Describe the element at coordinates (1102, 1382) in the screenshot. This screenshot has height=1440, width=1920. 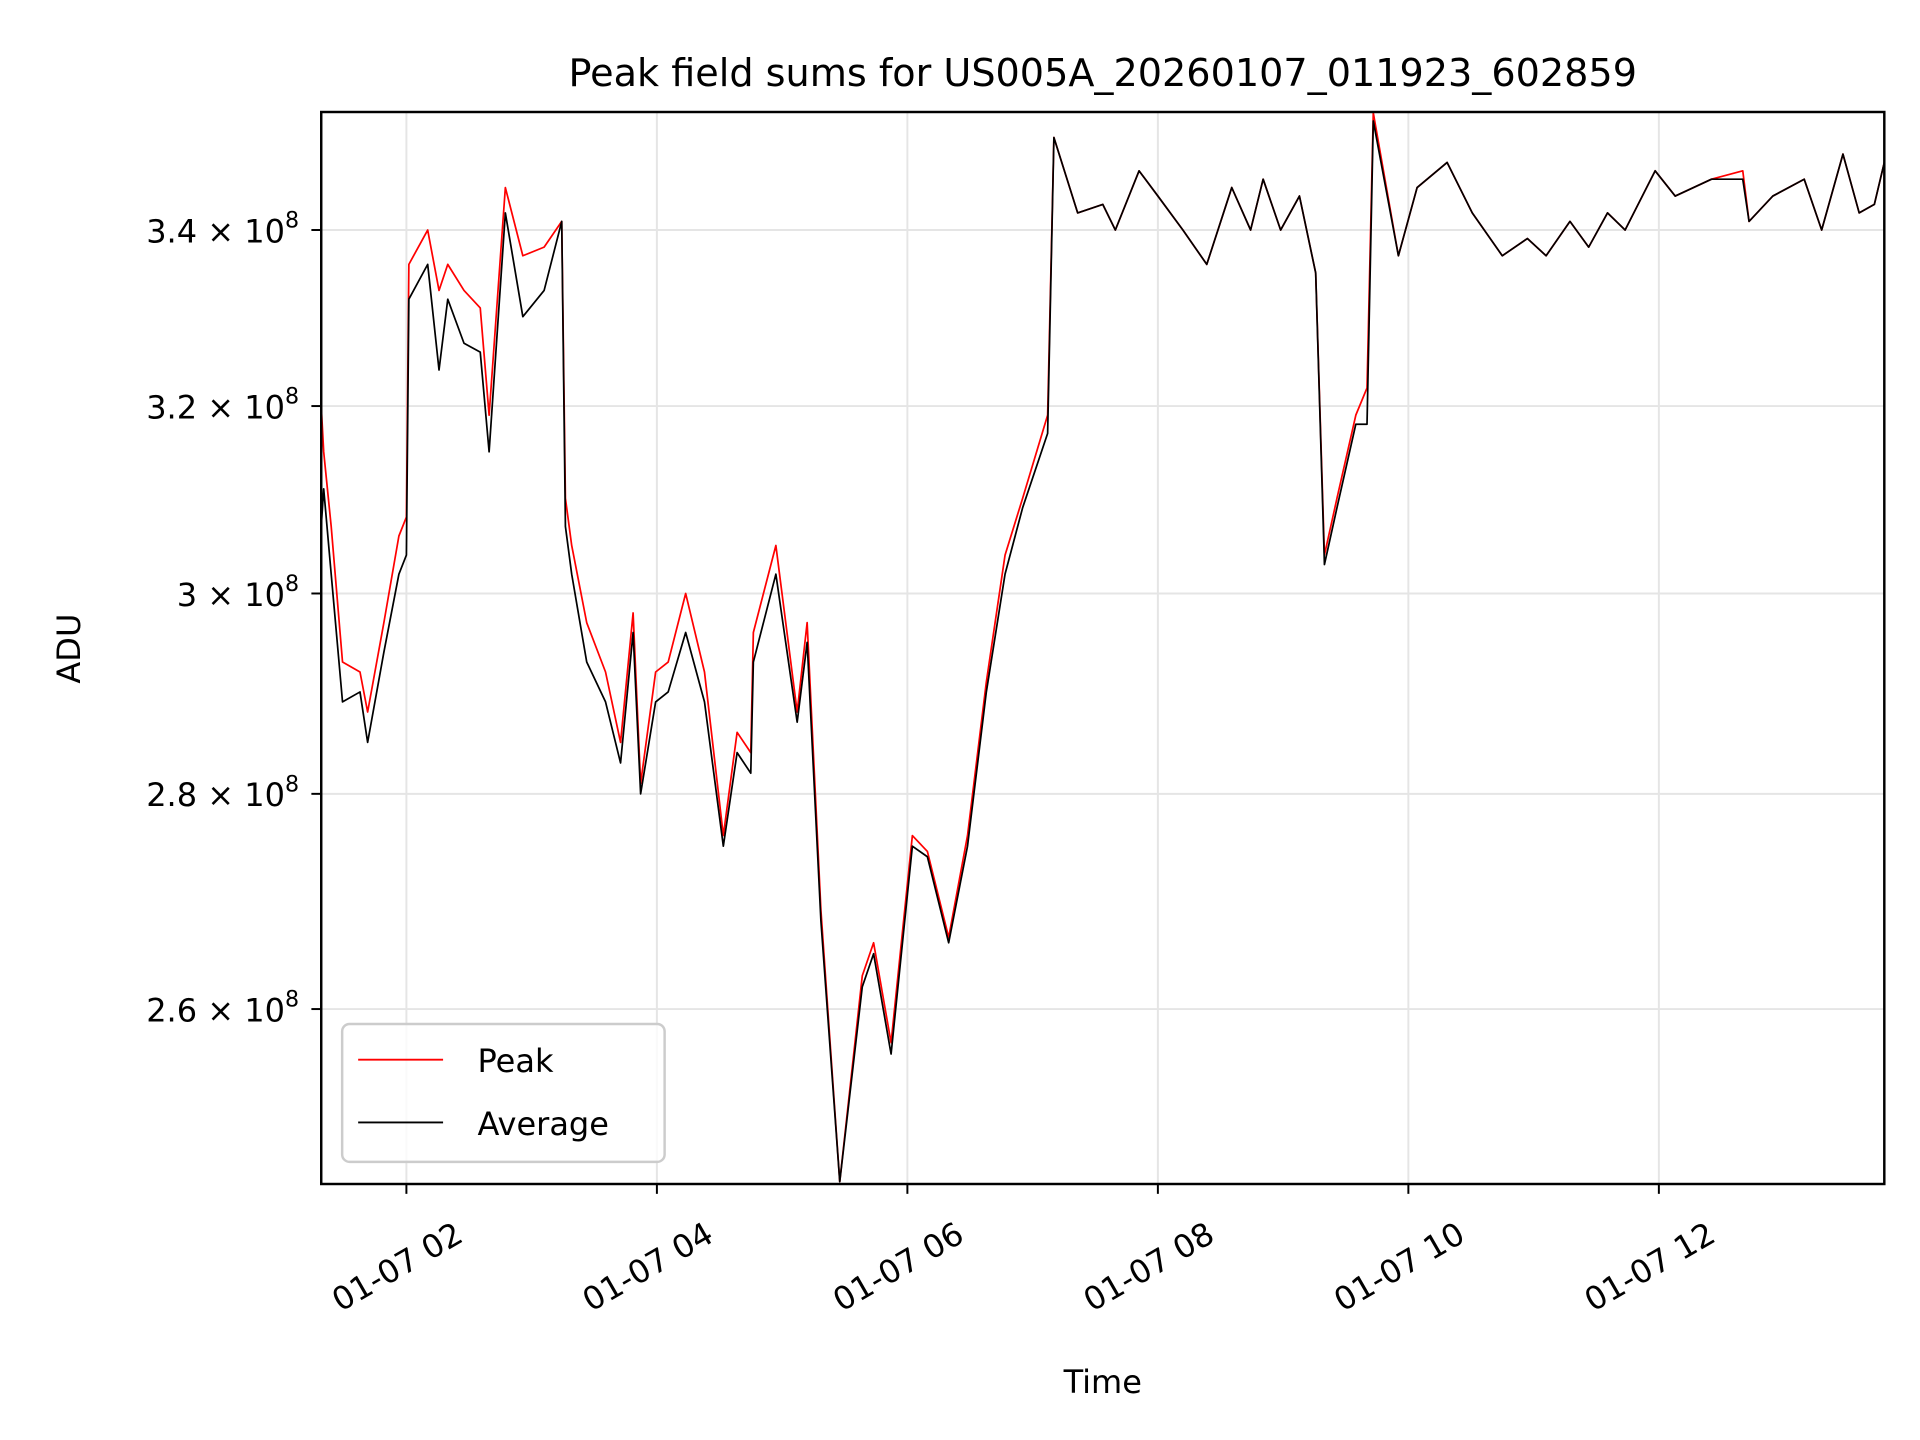
I see `x-axis-label: Time` at that location.